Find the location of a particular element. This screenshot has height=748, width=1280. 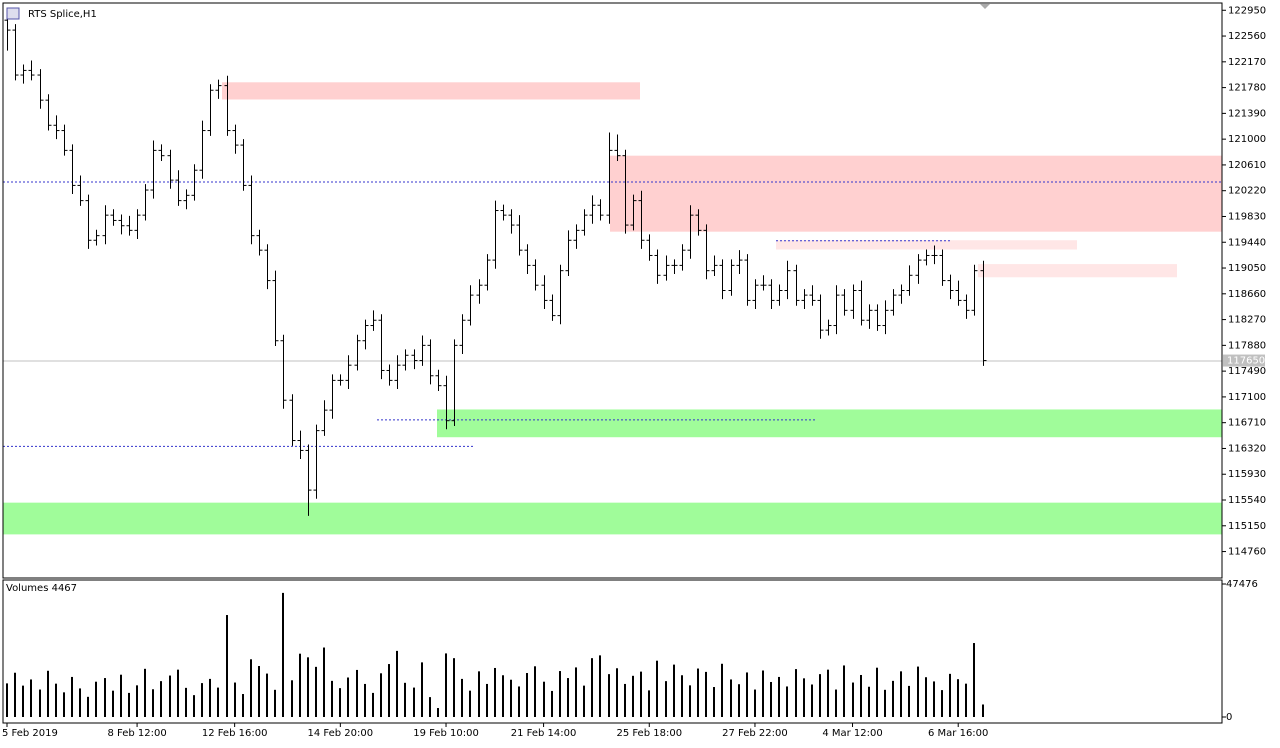

y-tick-label: 115540 is located at coordinates (1247, 500).